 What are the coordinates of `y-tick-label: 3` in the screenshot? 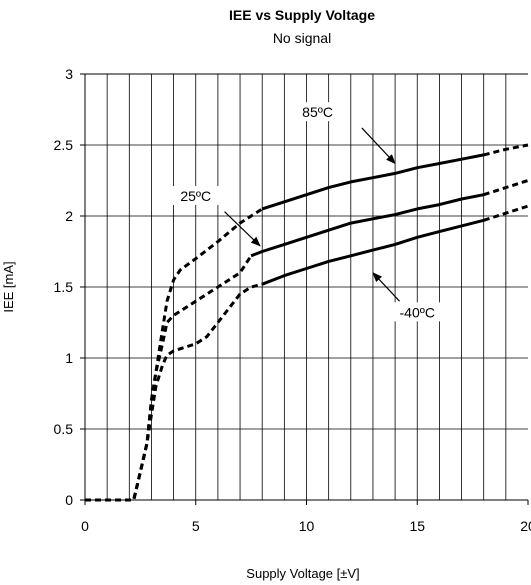 It's located at (69, 74).